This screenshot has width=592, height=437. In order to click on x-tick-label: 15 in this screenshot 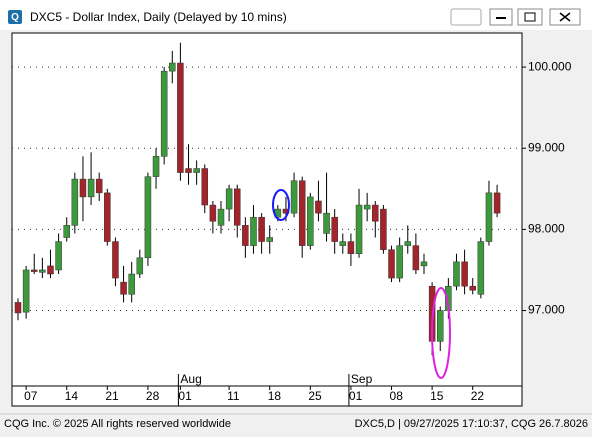, I will do `click(437, 396)`.